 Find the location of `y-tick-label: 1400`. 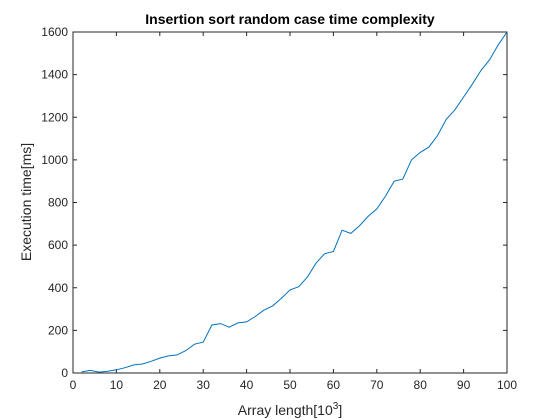

y-tick-label: 1400 is located at coordinates (54, 75).